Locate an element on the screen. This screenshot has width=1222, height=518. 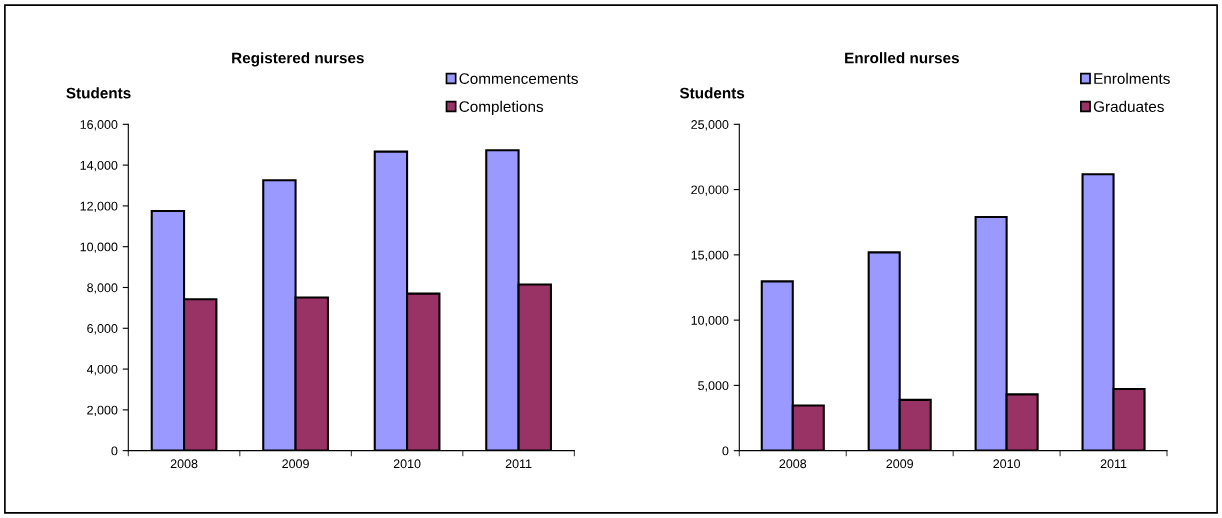
y-tick-label: 14,000 is located at coordinates (99, 166).